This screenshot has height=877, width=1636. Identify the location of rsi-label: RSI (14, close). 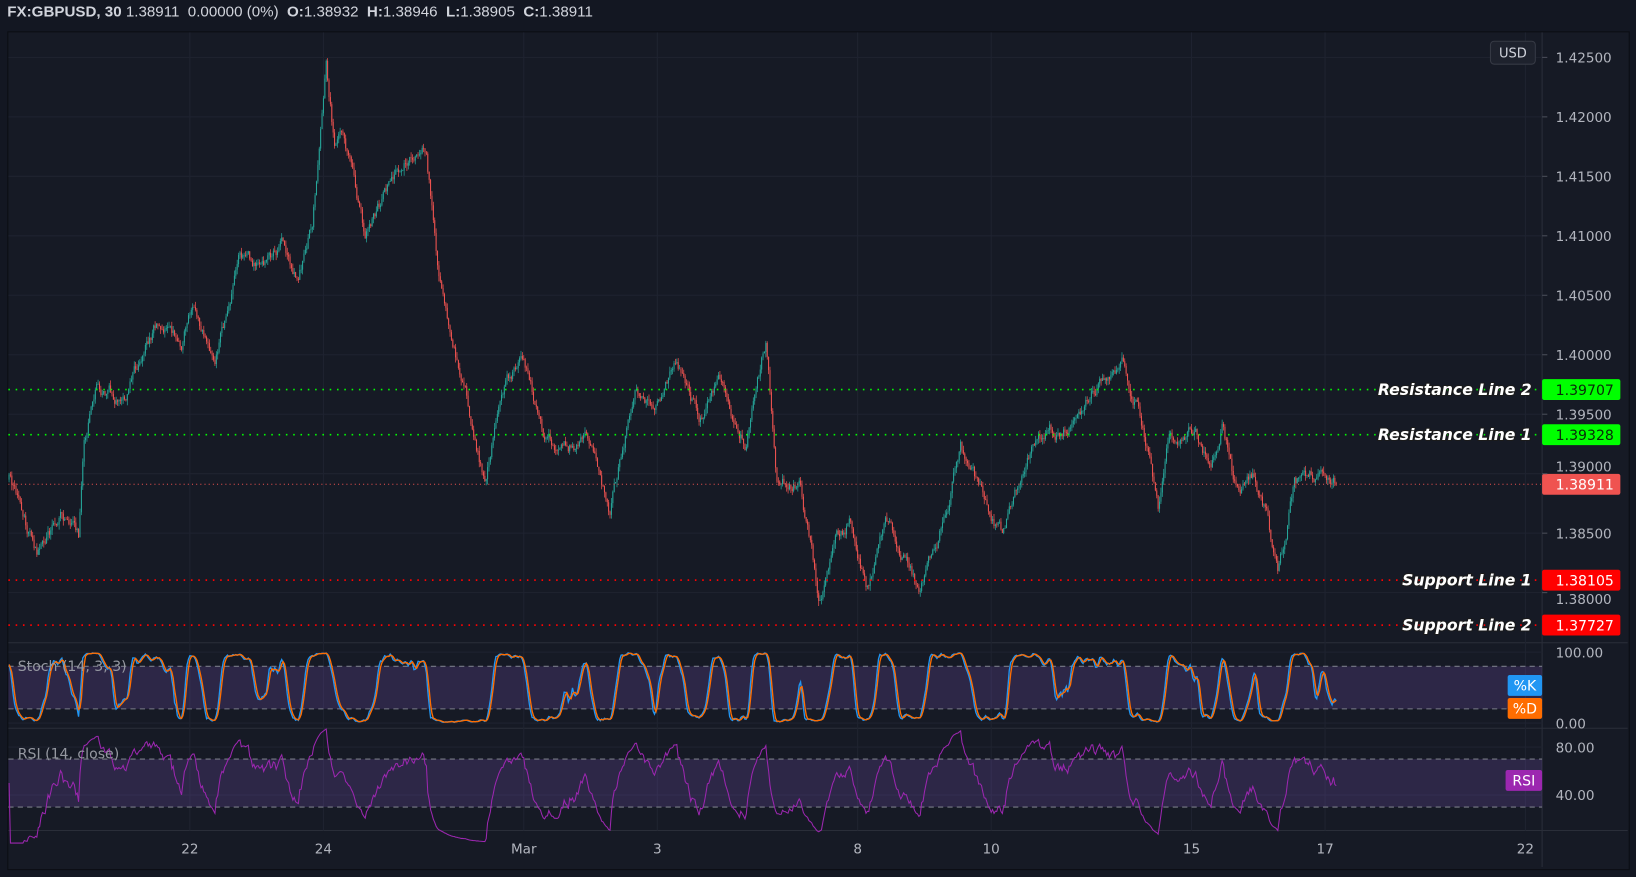
(68, 755).